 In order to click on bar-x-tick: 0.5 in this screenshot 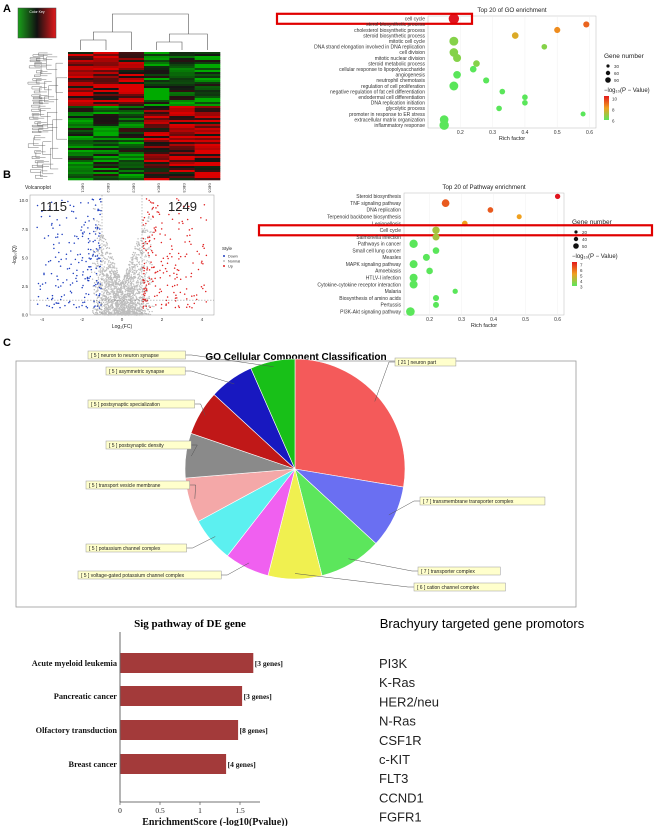, I will do `click(160, 810)`.